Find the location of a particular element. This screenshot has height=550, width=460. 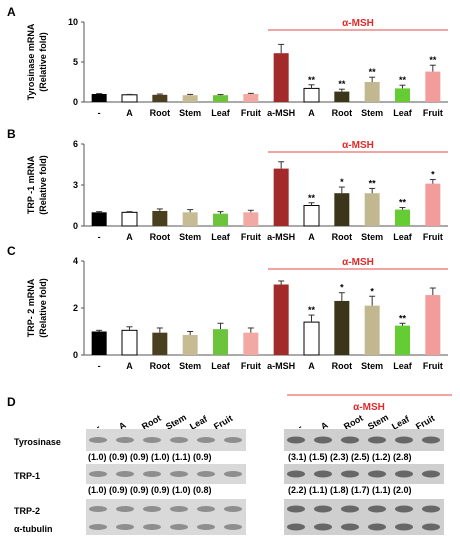

x-tick-label-B-10: Leaf is located at coordinates (403, 237).